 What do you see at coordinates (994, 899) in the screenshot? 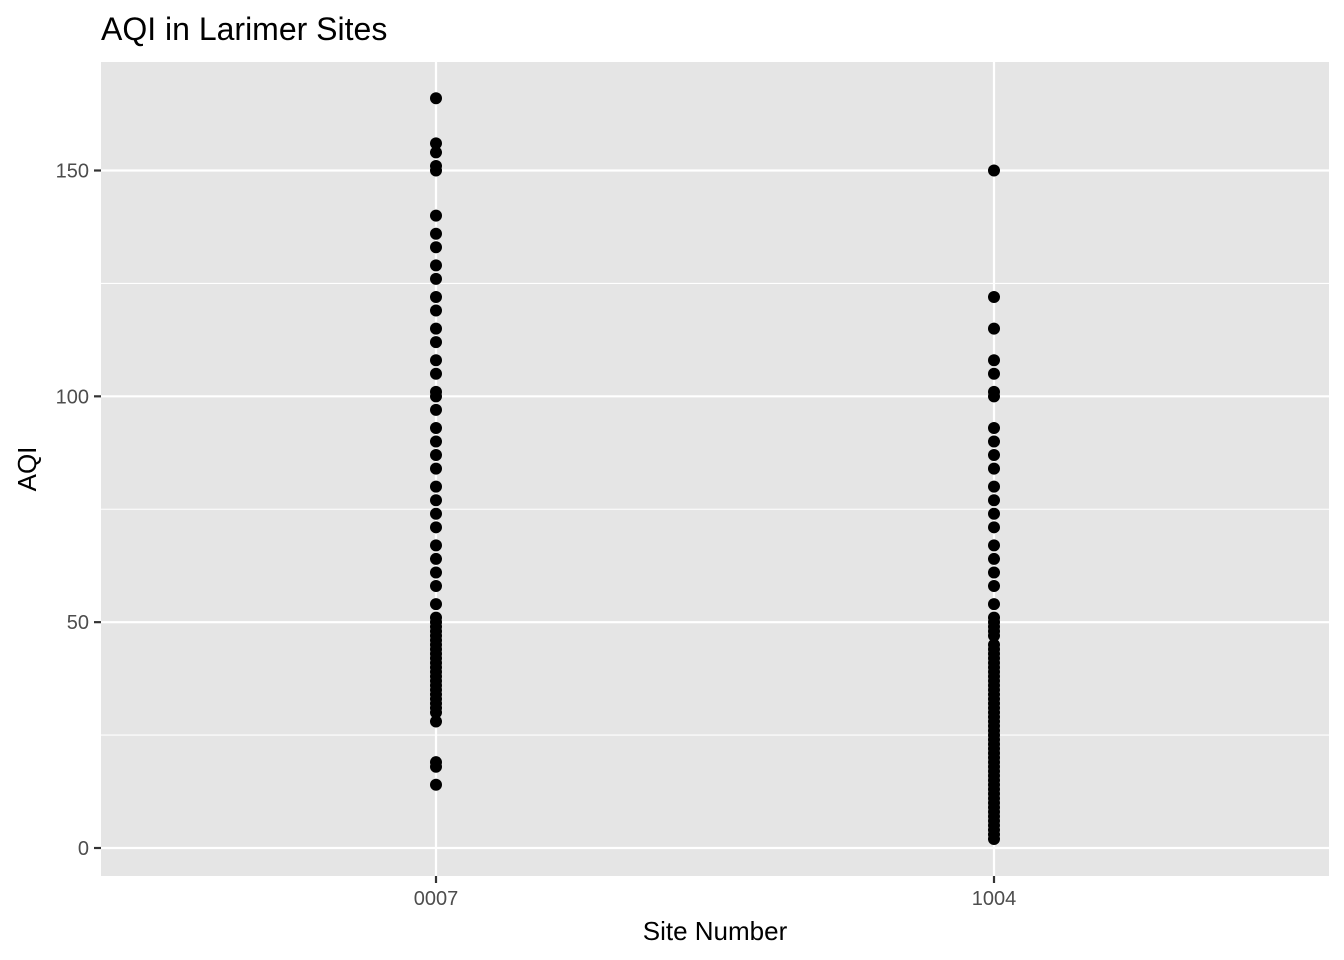
I see `x-tick-label: 1004` at bounding box center [994, 899].